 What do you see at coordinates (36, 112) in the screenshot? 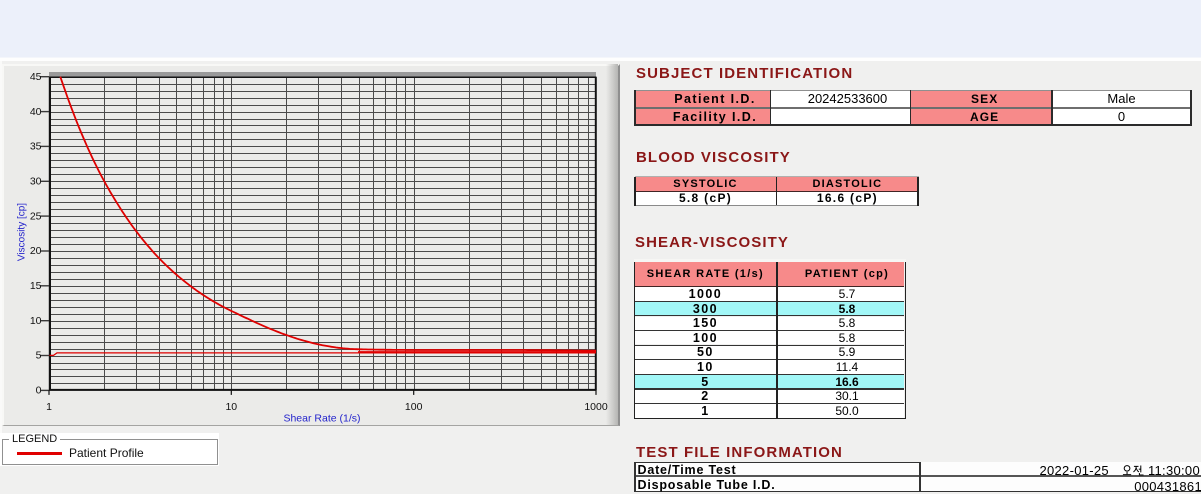
I see `svg-text: 40` at bounding box center [36, 112].